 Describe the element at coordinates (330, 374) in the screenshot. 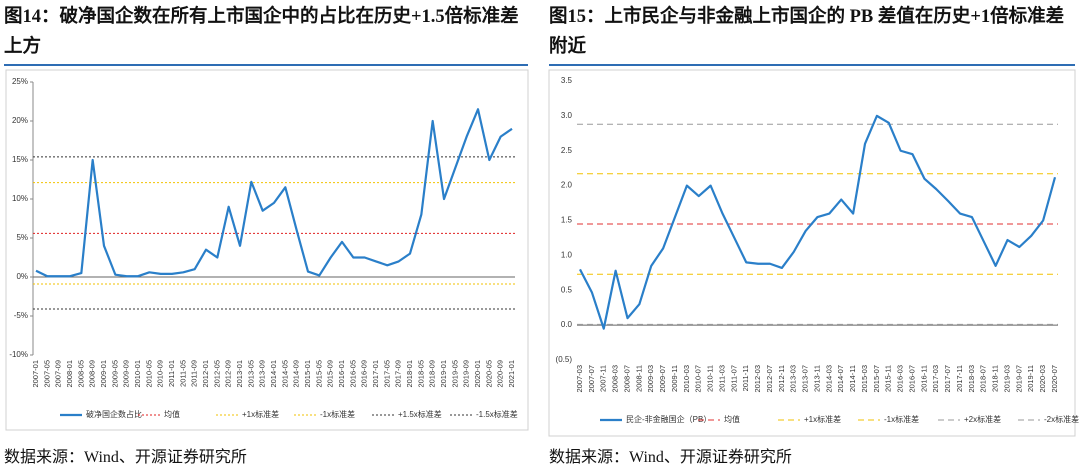

I see `x-tick-label: 2015-09` at that location.